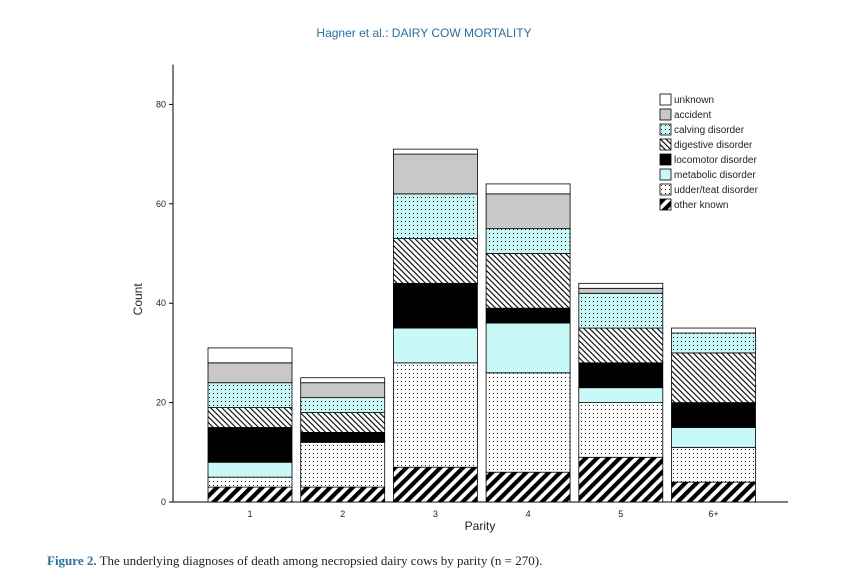  I want to click on legend-label: digestive disorder, so click(713, 145).